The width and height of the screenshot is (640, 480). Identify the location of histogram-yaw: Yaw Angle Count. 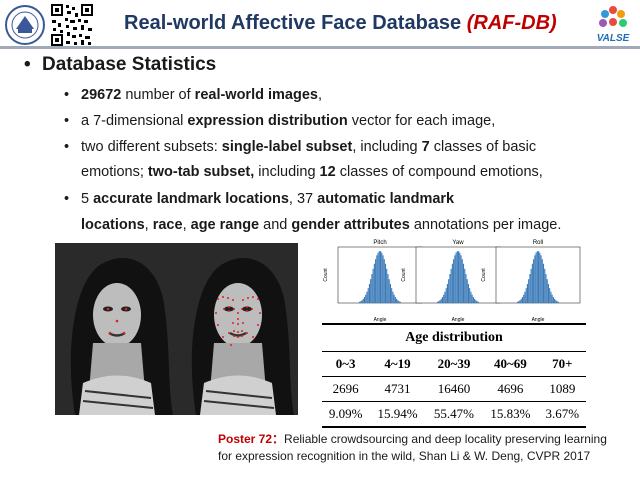
(451, 281).